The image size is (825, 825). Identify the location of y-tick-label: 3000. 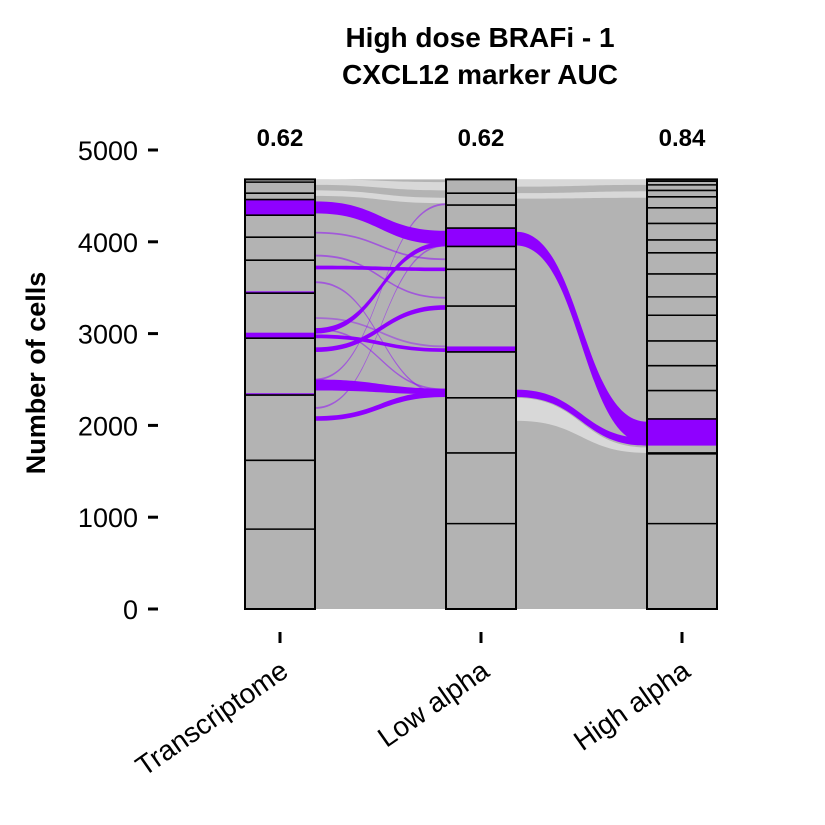
(108, 335).